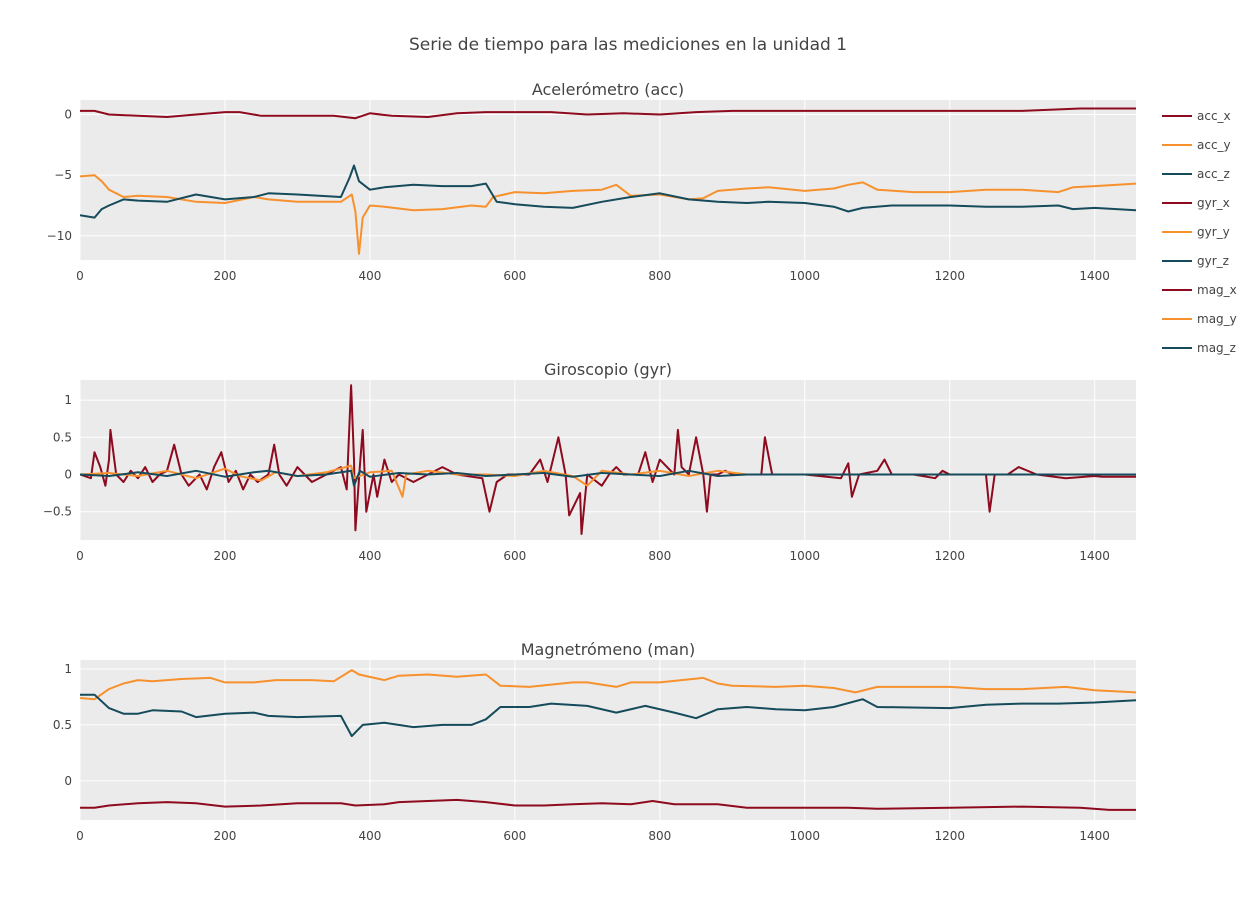 Image resolution: width=1256 pixels, height=900 pixels. Describe the element at coordinates (1213, 232) in the screenshot. I see `legend-label: gyr_y` at that location.